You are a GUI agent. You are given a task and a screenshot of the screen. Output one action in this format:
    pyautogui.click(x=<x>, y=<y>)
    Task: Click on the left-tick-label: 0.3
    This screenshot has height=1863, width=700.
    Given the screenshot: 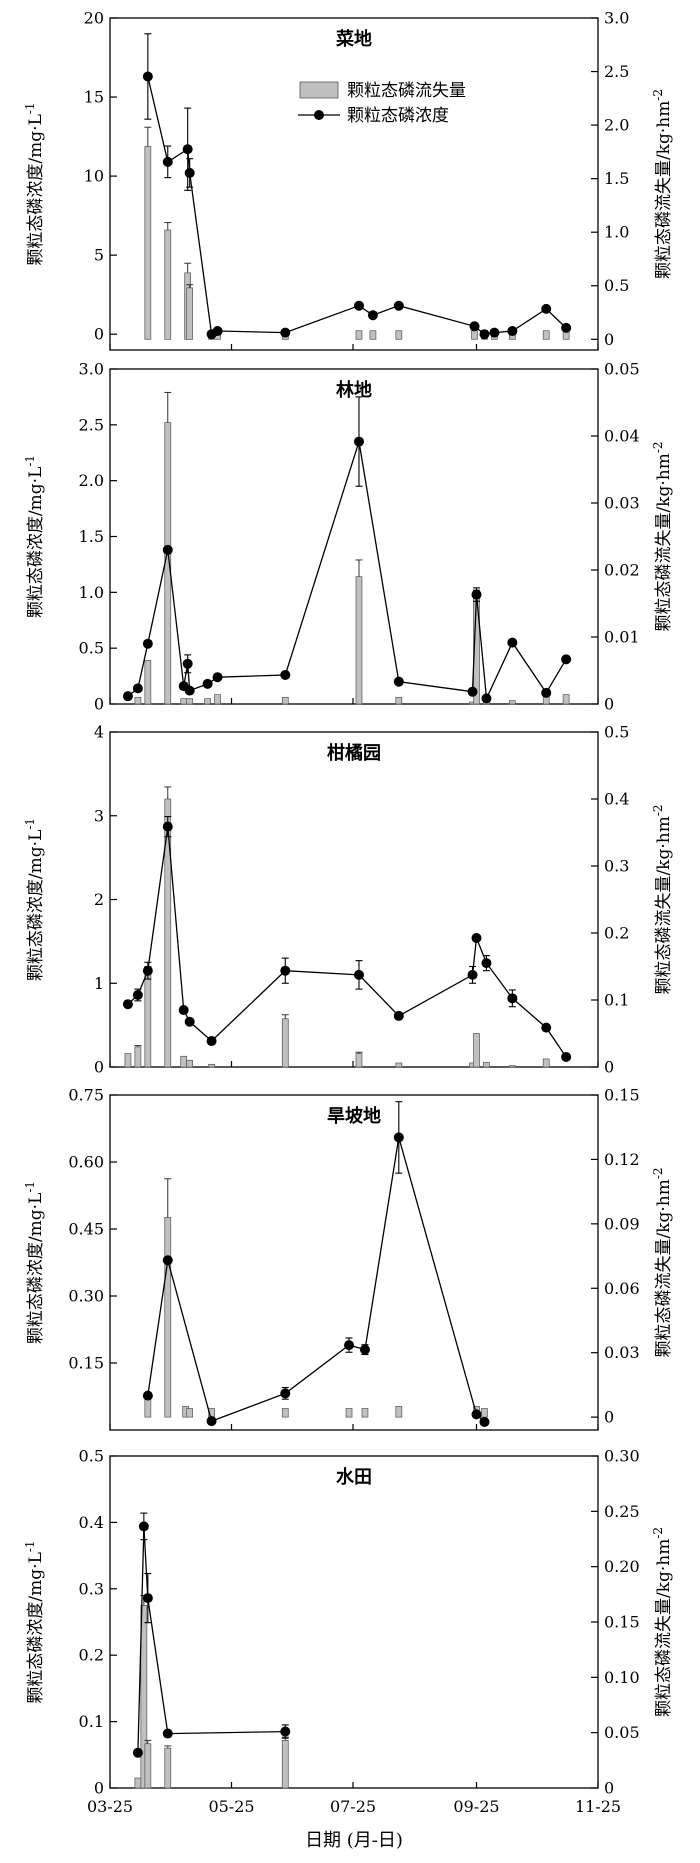 What is the action you would take?
    pyautogui.click(x=91, y=1588)
    